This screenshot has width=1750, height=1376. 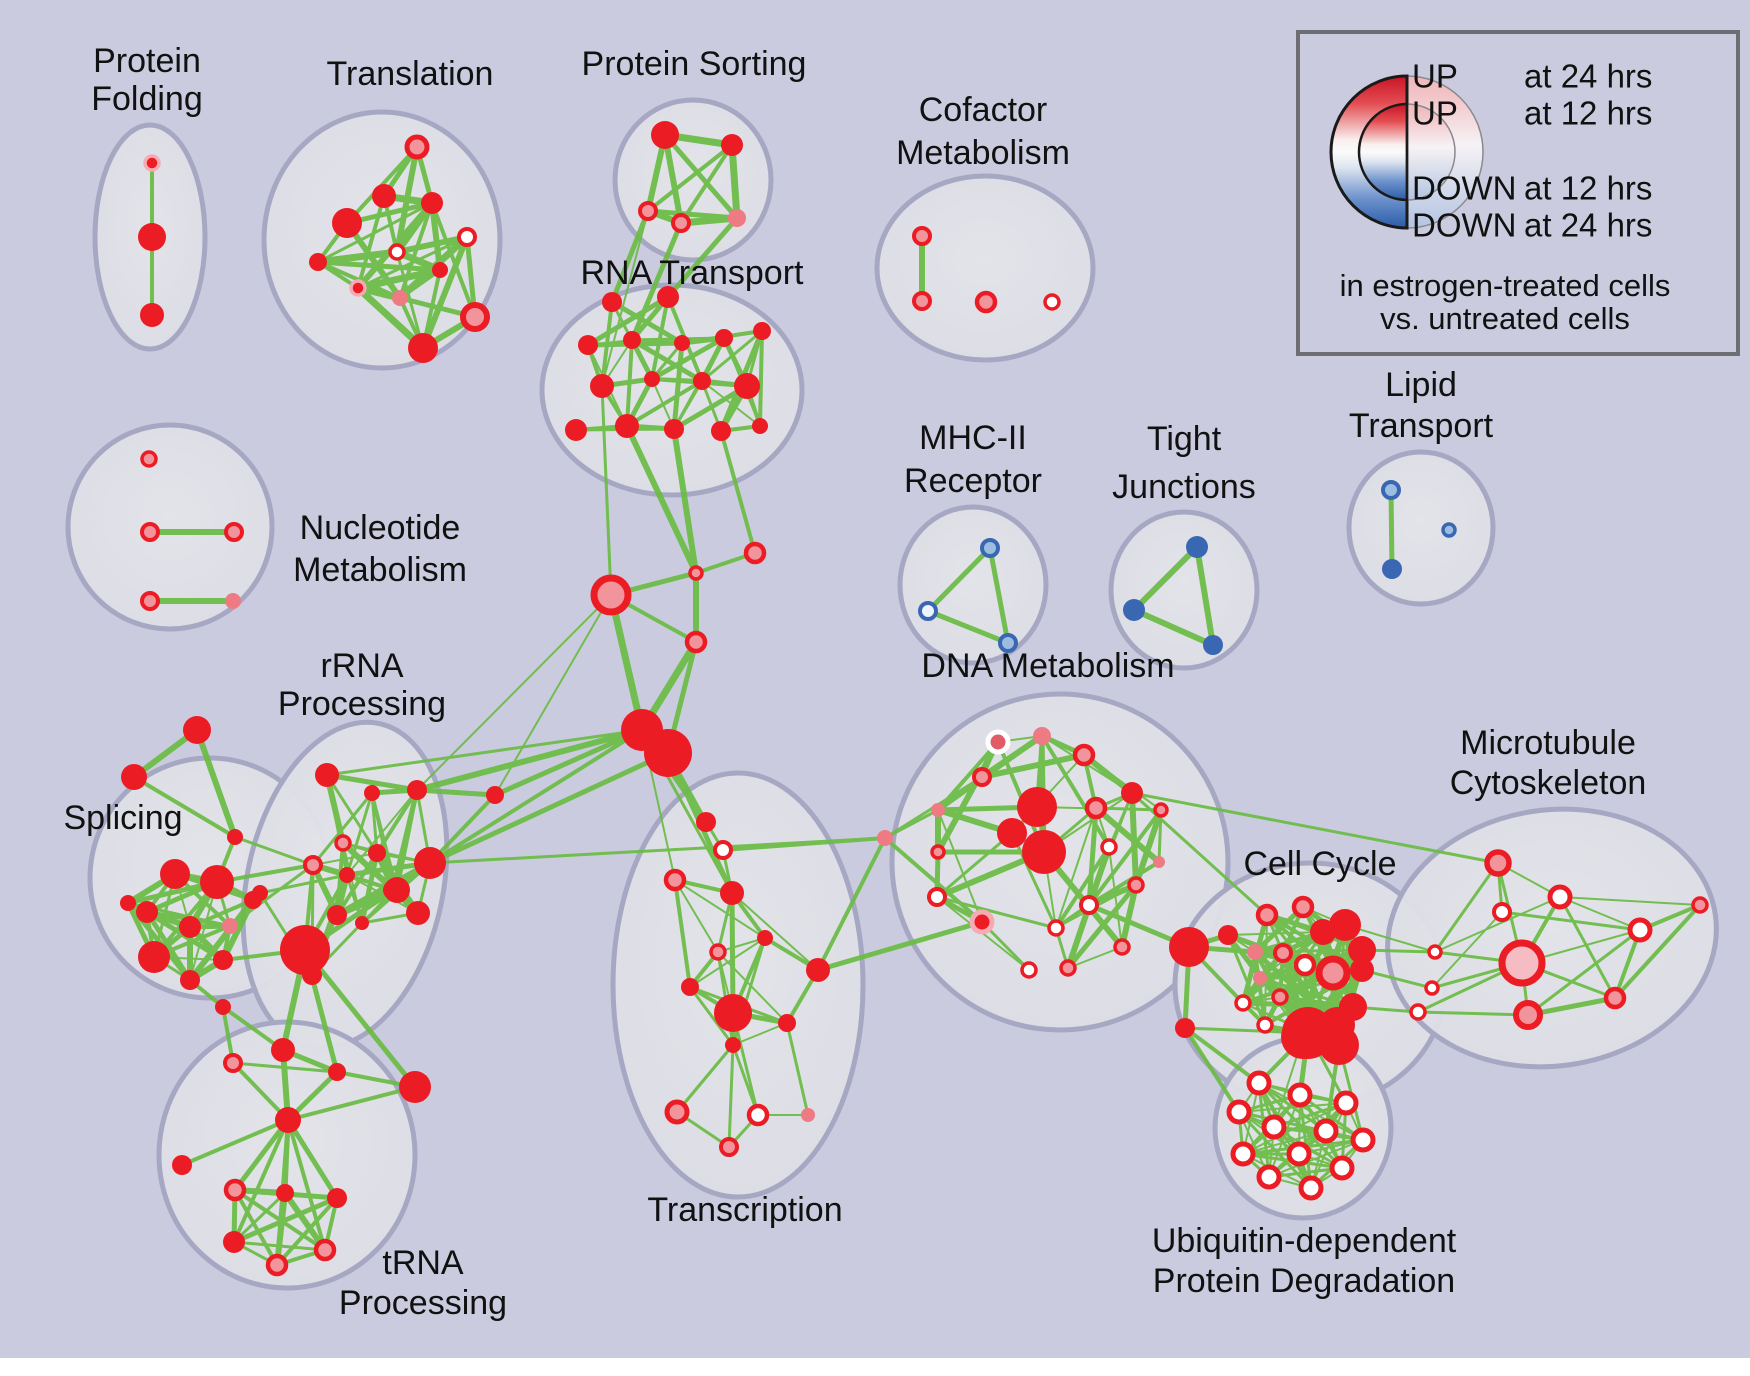 What do you see at coordinates (1197, 547) in the screenshot?
I see `gene-node-tight-junctions` at bounding box center [1197, 547].